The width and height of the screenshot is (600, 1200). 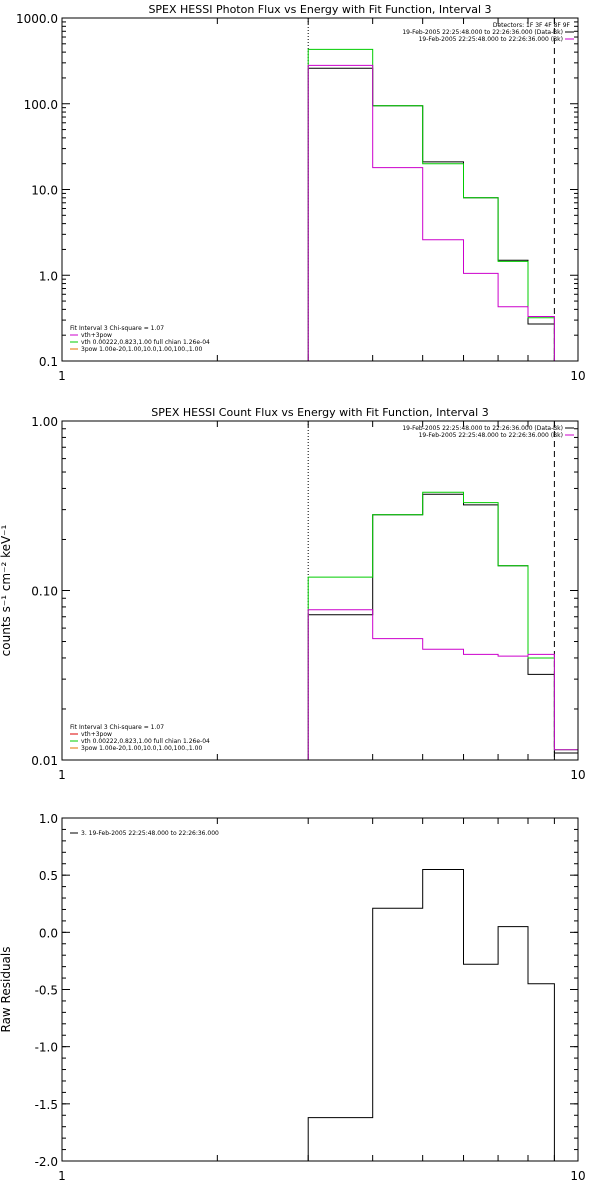 I want to click on y-tick-label: 1.00, so click(x=44, y=422).